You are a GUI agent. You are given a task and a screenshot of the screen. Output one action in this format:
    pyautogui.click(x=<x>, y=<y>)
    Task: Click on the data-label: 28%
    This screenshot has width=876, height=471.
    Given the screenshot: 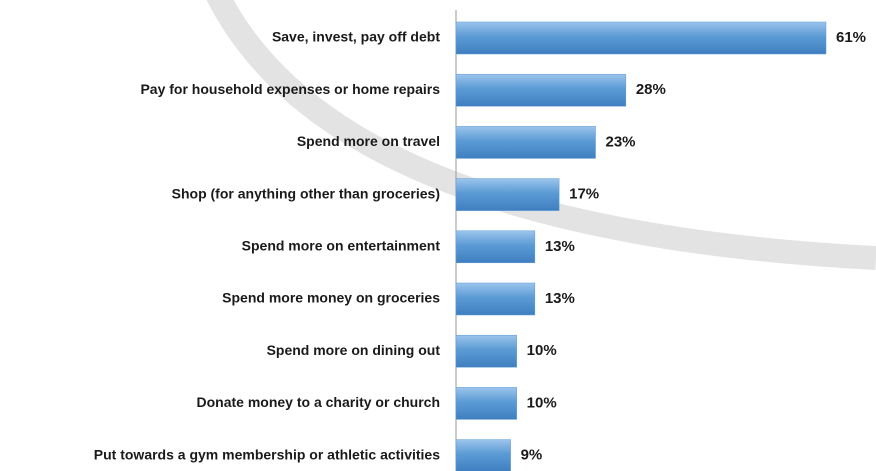 What is the action you would take?
    pyautogui.click(x=651, y=89)
    